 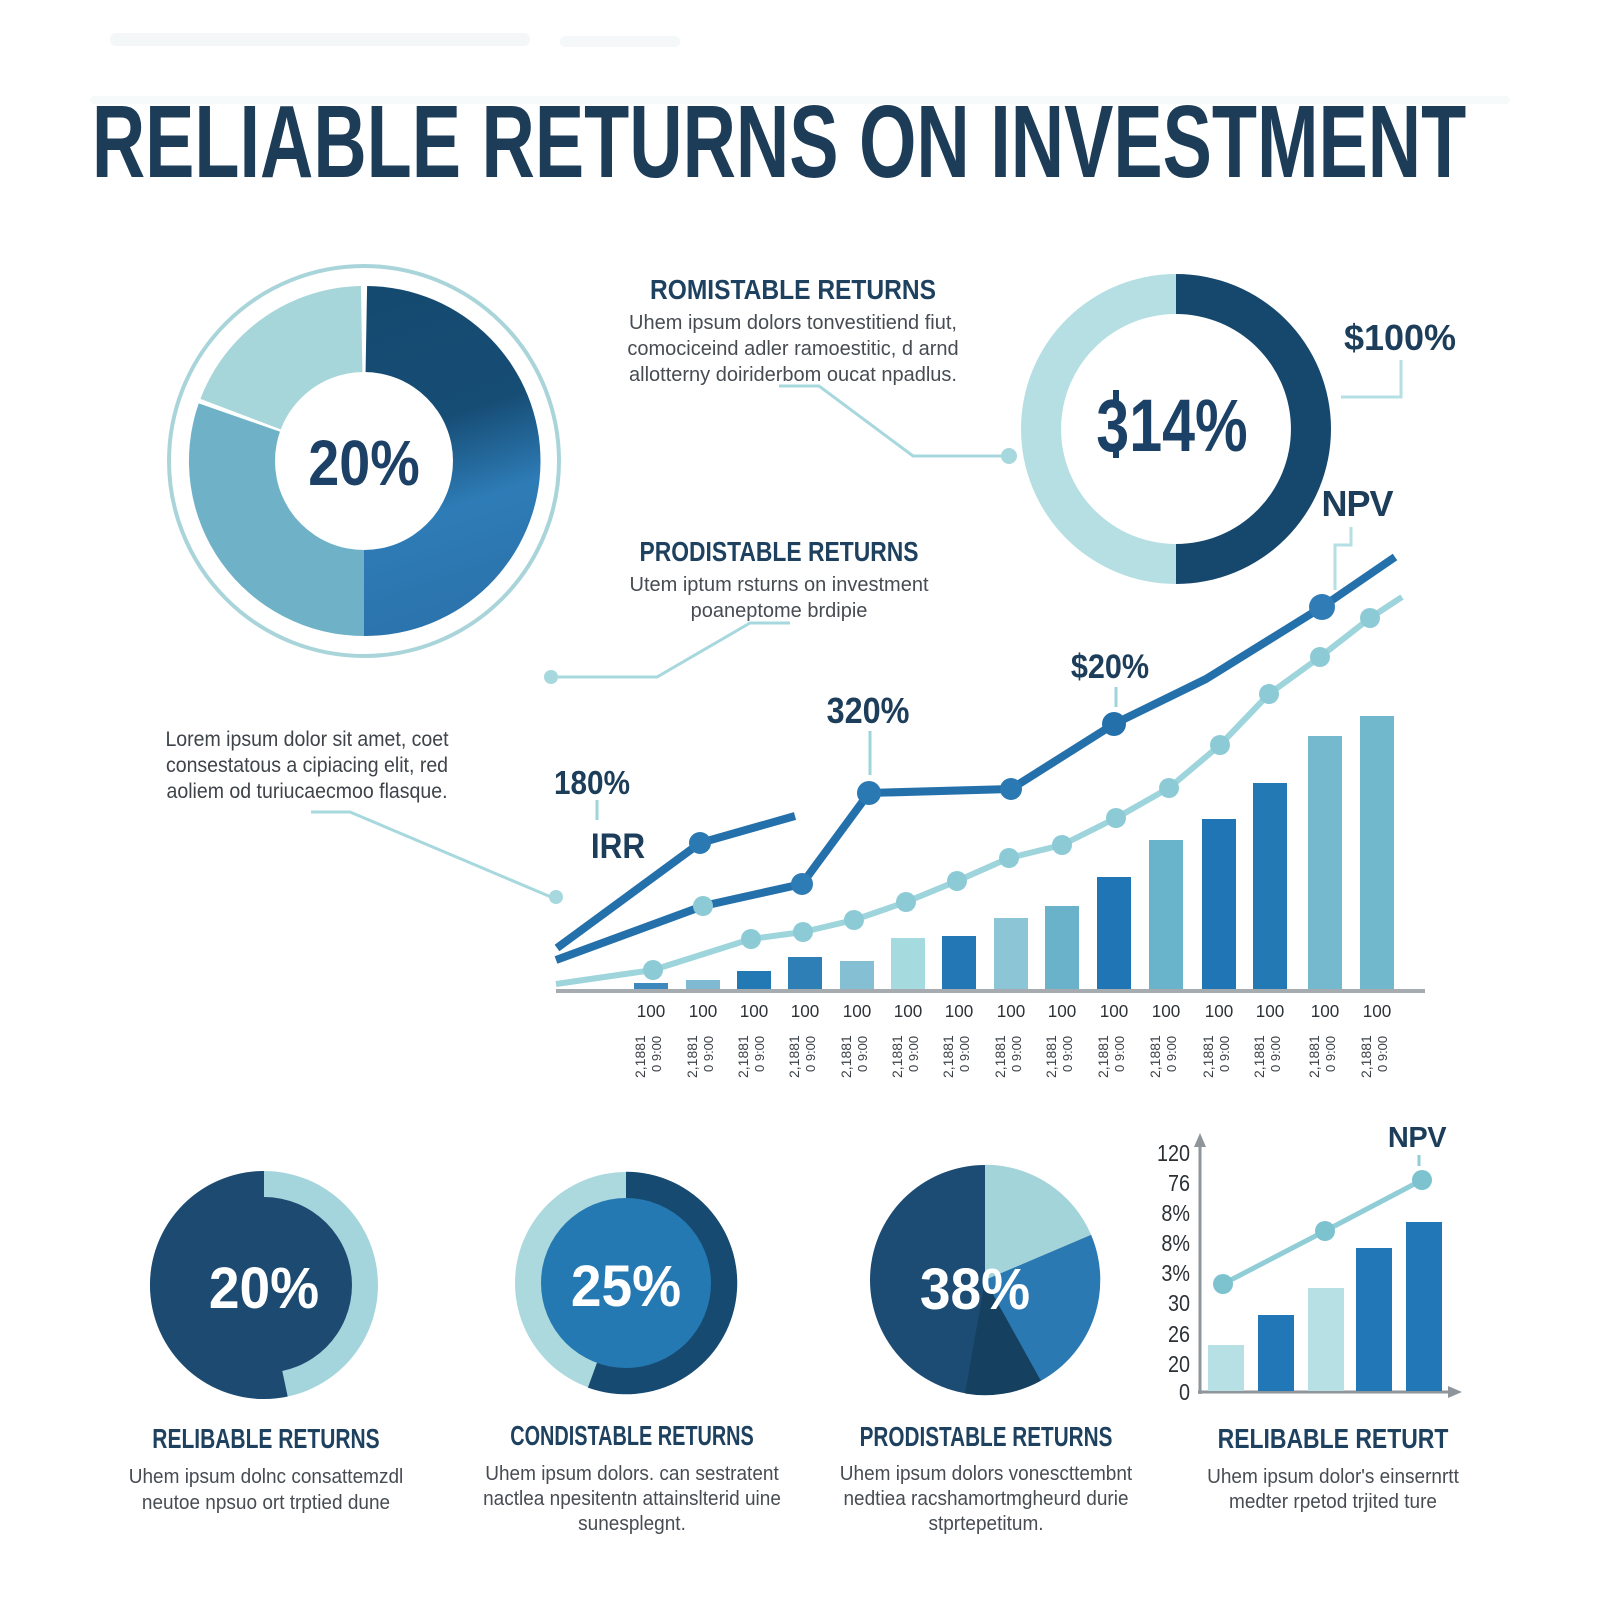 I want to click on svg-text: 3%, so click(x=1175, y=1274).